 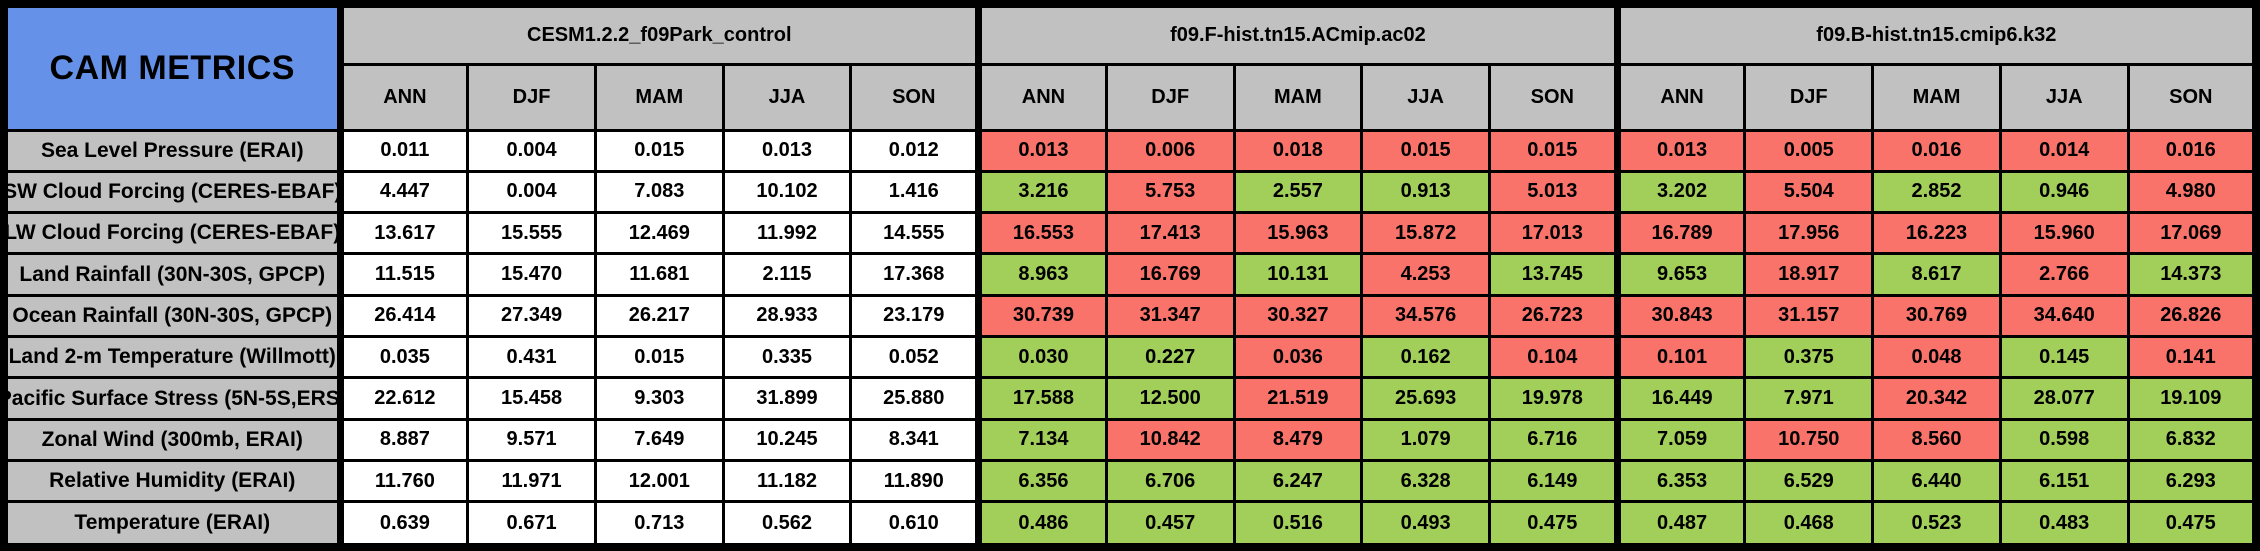 I want to click on value-cell: 0.227, so click(x=1170, y=357).